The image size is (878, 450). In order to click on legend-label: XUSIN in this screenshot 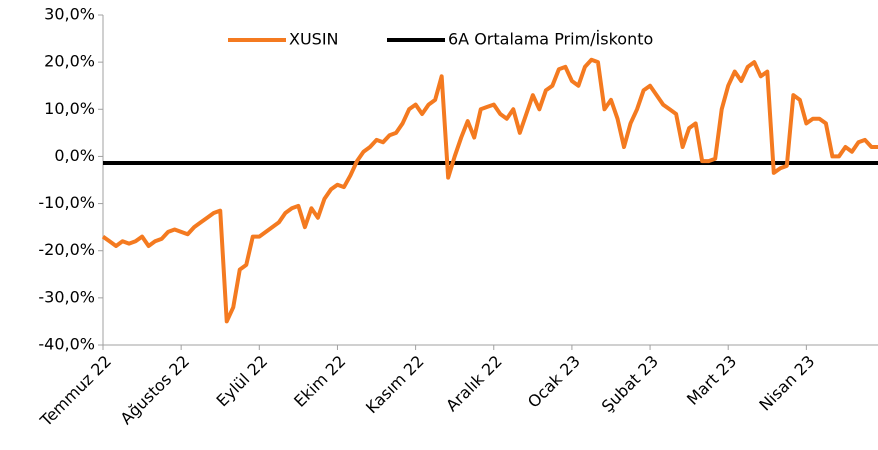, I will do `click(314, 39)`.